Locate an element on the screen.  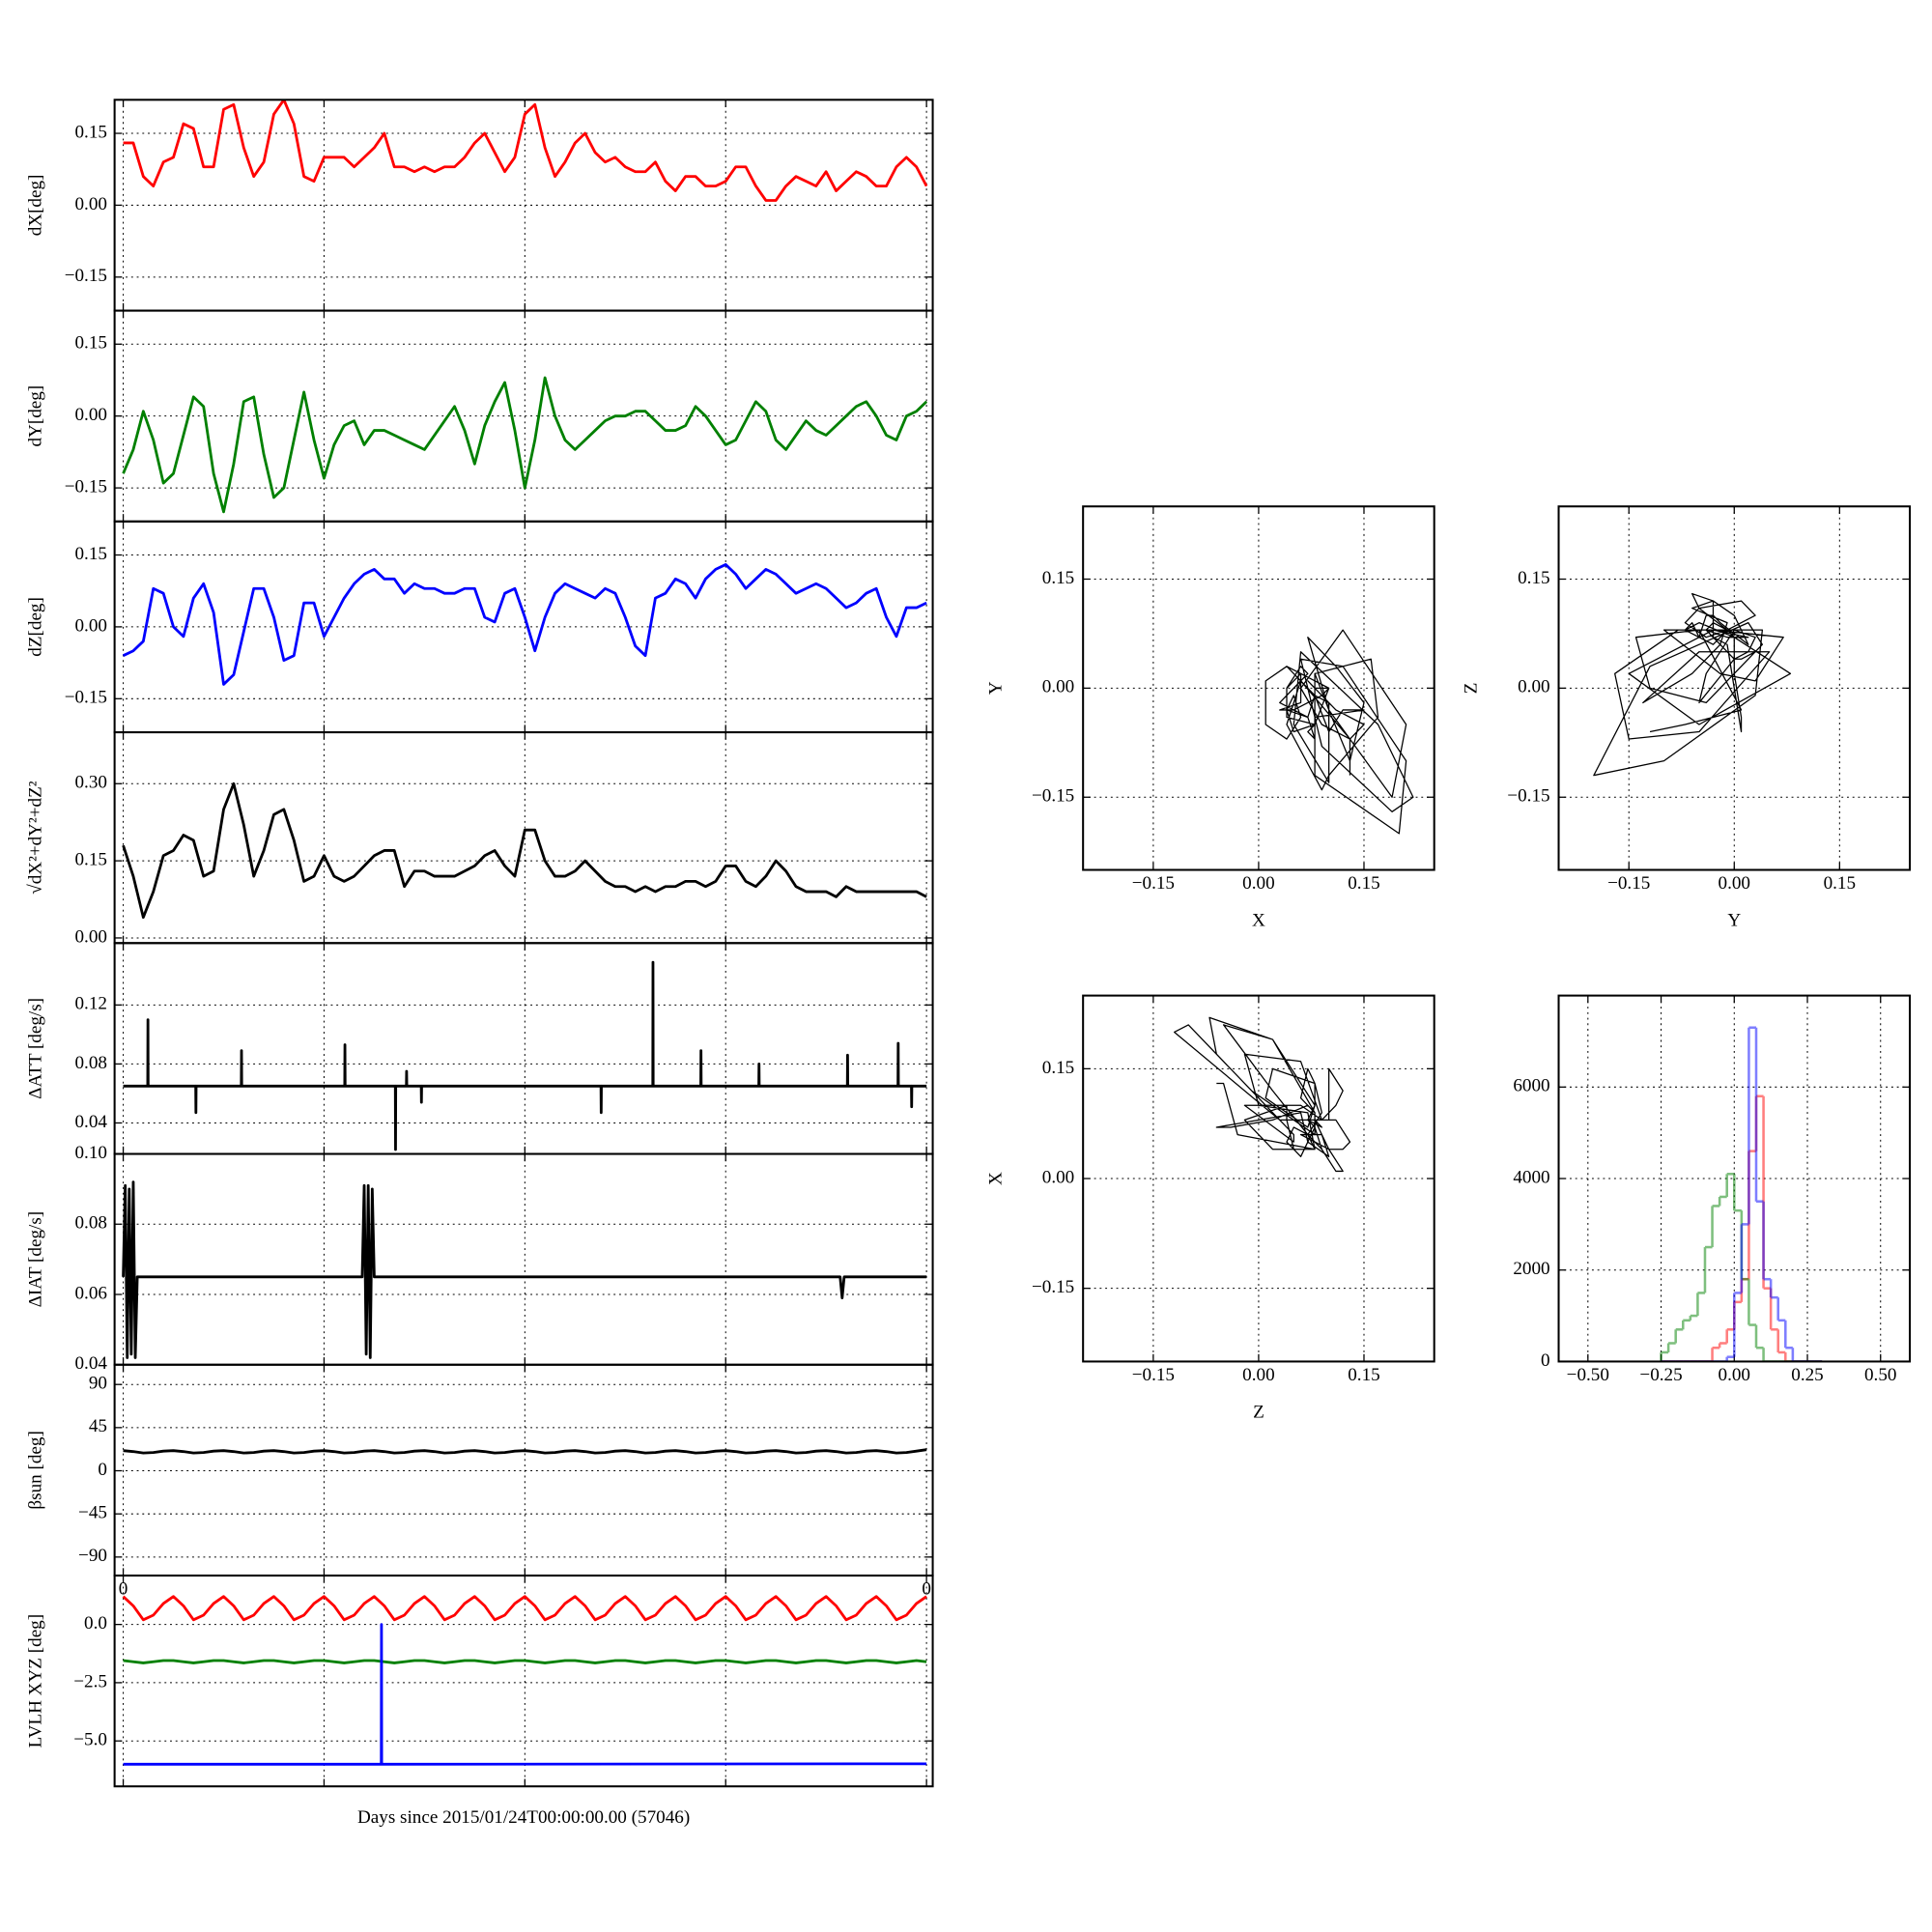
y-tick-label: 0.10 is located at coordinates (91, 1153).